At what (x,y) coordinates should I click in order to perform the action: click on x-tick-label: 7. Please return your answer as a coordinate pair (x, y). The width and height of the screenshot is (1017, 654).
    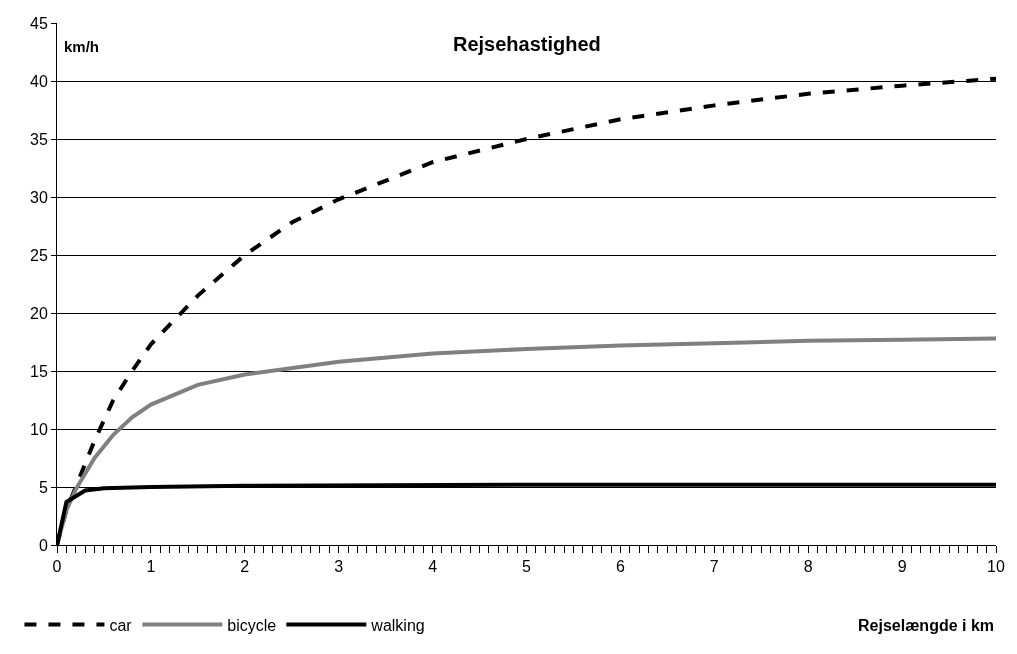
    Looking at the image, I should click on (714, 567).